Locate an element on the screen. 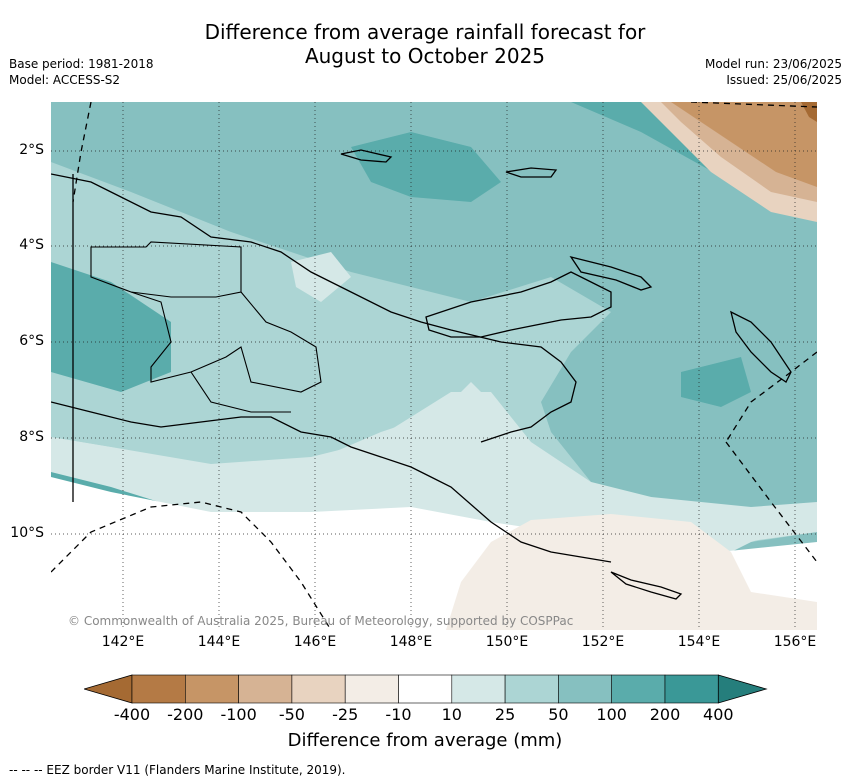 The height and width of the screenshot is (781, 850). colorbar is located at coordinates (426, 689).